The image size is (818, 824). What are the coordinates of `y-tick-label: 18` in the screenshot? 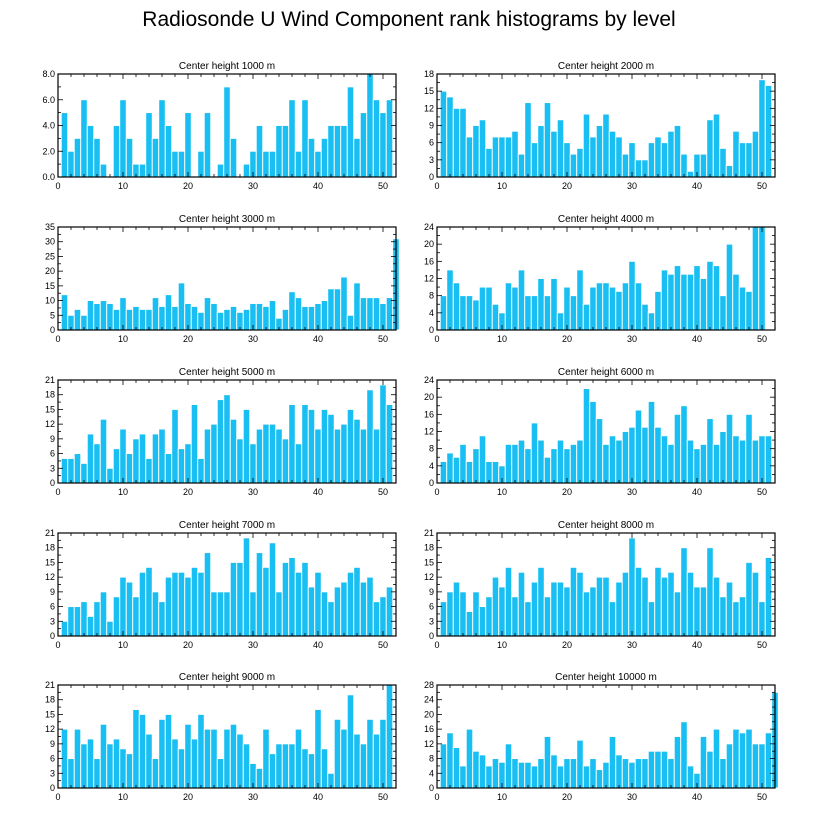 It's located at (429, 74).